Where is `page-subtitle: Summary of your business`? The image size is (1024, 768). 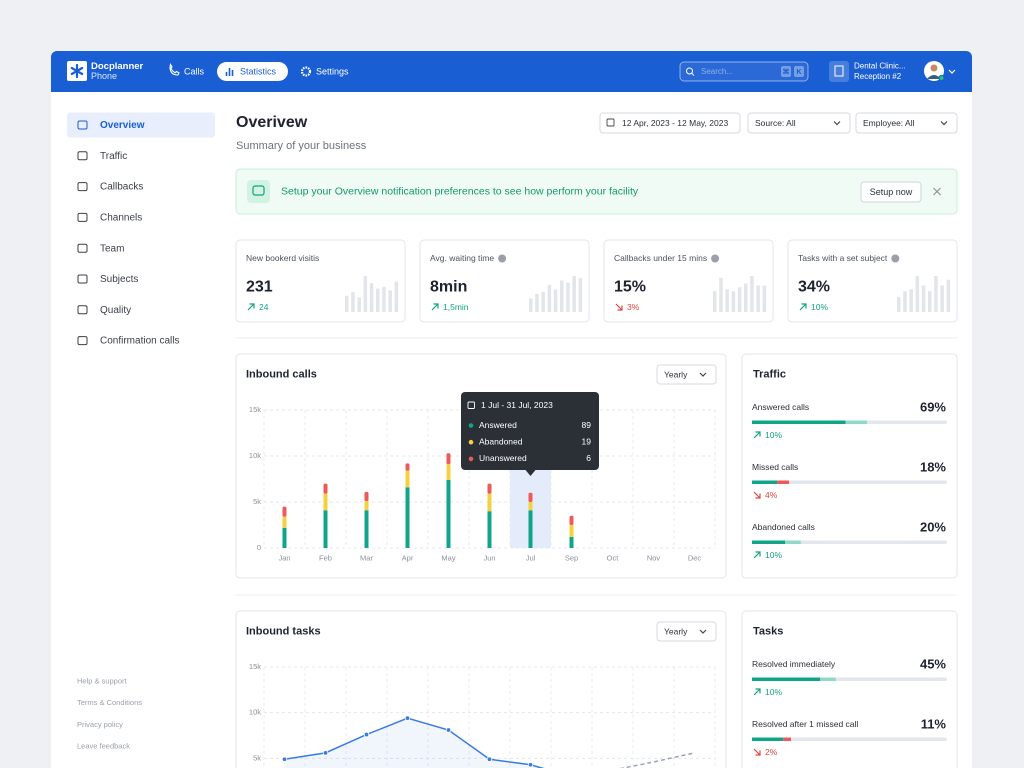 page-subtitle: Summary of your business is located at coordinates (301, 146).